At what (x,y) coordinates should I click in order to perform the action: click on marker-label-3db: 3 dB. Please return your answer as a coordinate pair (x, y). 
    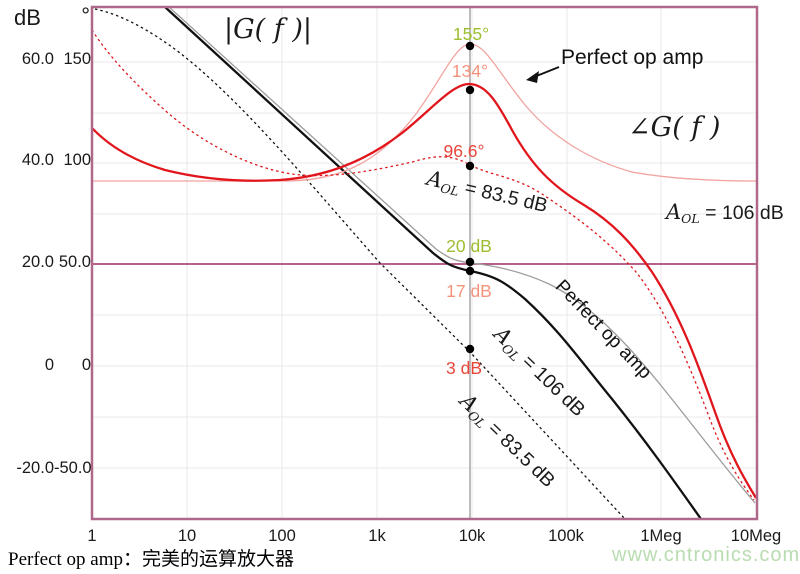
    Looking at the image, I should click on (464, 368).